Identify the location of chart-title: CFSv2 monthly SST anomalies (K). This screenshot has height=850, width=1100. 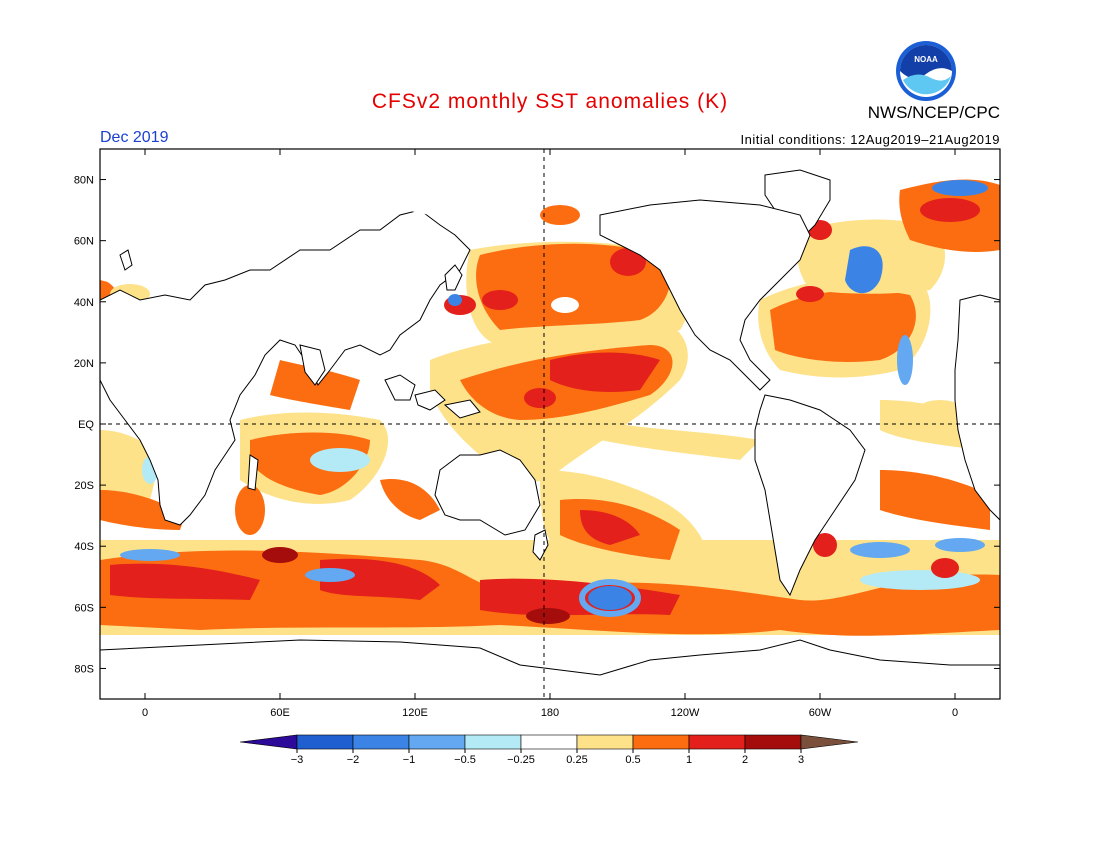
(550, 101).